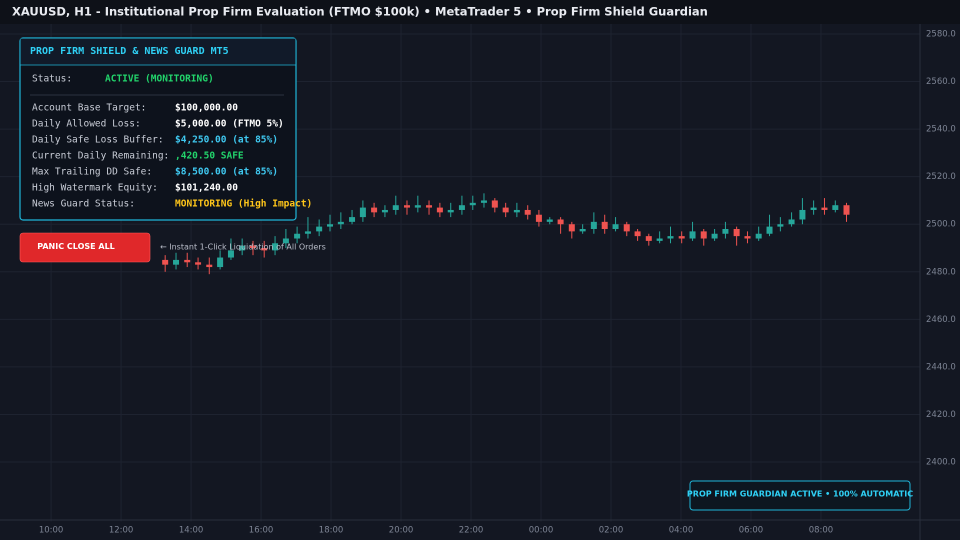 This screenshot has height=540, width=960. I want to click on y-tick-label: 2580.0, so click(941, 34).